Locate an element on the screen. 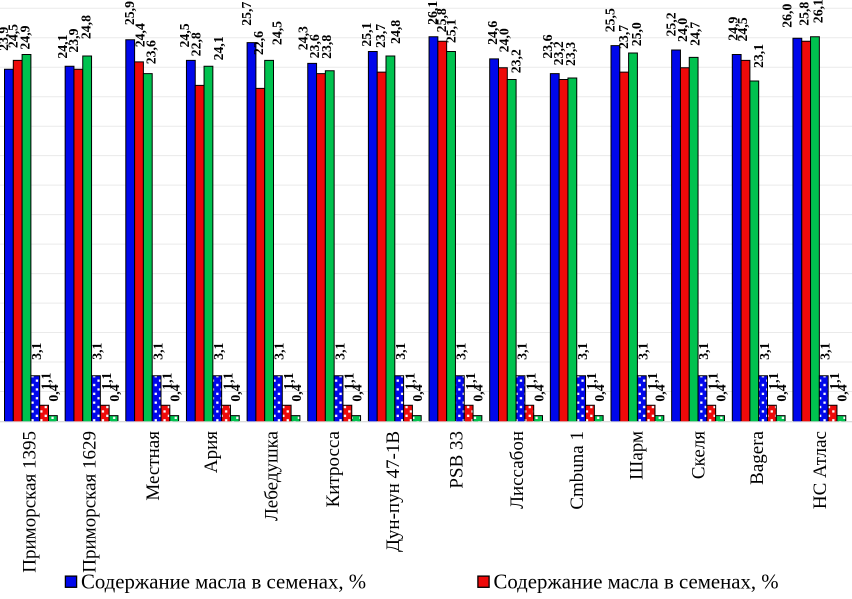  svg-text: Китросса is located at coordinates (333, 468).